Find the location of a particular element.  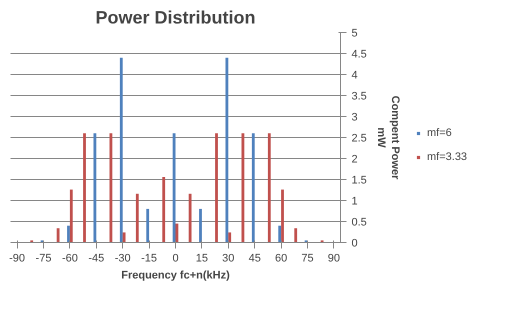

y-tick-label: 4.5 is located at coordinates (359, 54).